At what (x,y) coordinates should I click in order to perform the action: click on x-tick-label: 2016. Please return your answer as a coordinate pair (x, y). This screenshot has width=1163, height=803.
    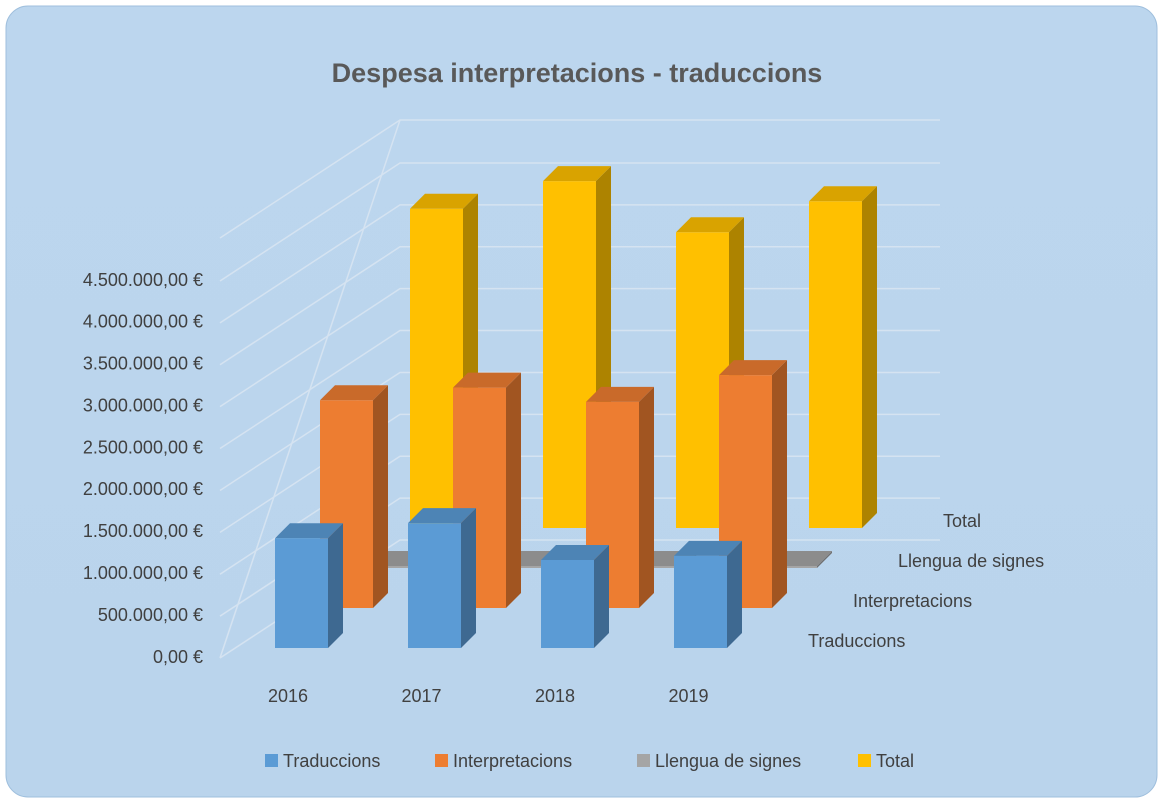
    Looking at the image, I should click on (288, 696).